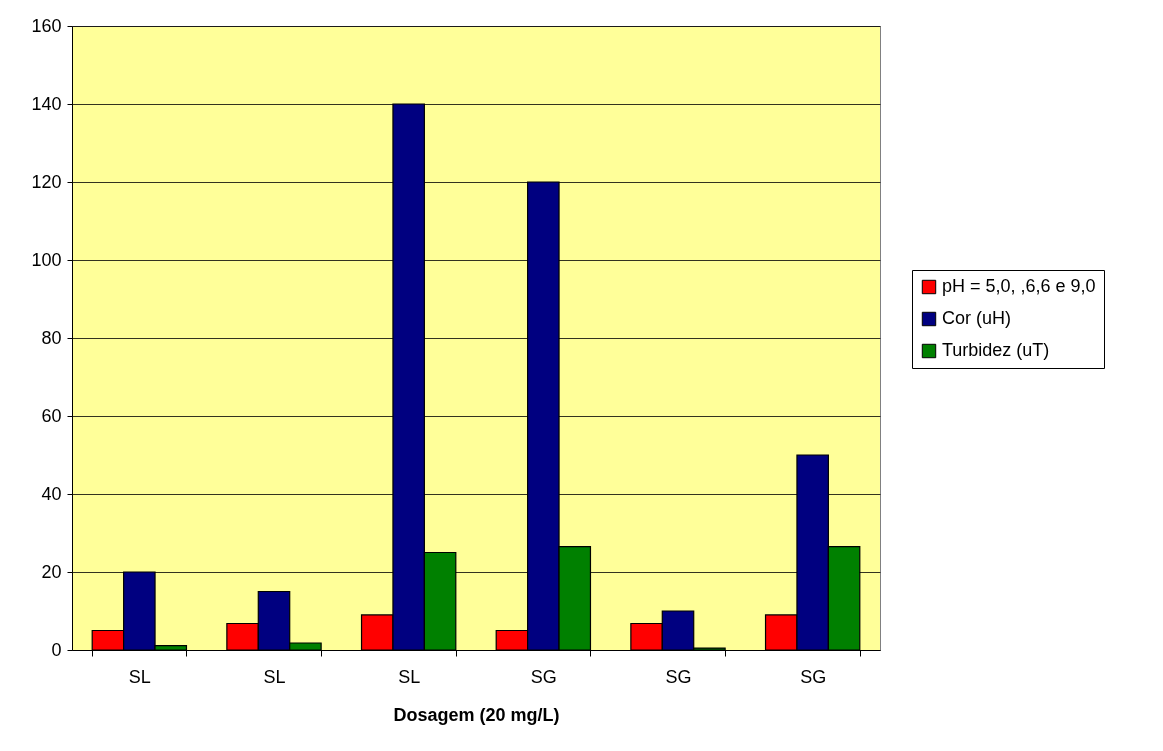 The image size is (1163, 751). Describe the element at coordinates (46, 25) in the screenshot. I see `y-tick-label: 160` at that location.